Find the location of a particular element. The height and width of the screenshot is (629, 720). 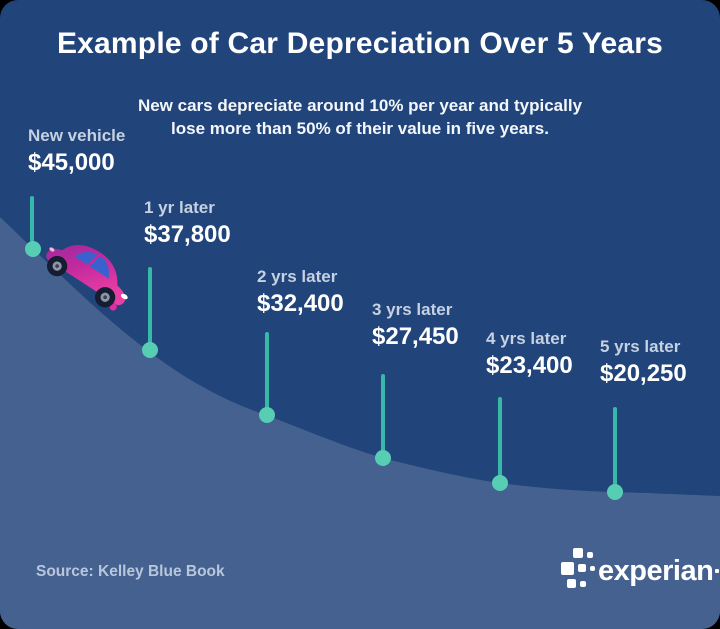

point-label: 4 yrs later is located at coordinates (526, 338).